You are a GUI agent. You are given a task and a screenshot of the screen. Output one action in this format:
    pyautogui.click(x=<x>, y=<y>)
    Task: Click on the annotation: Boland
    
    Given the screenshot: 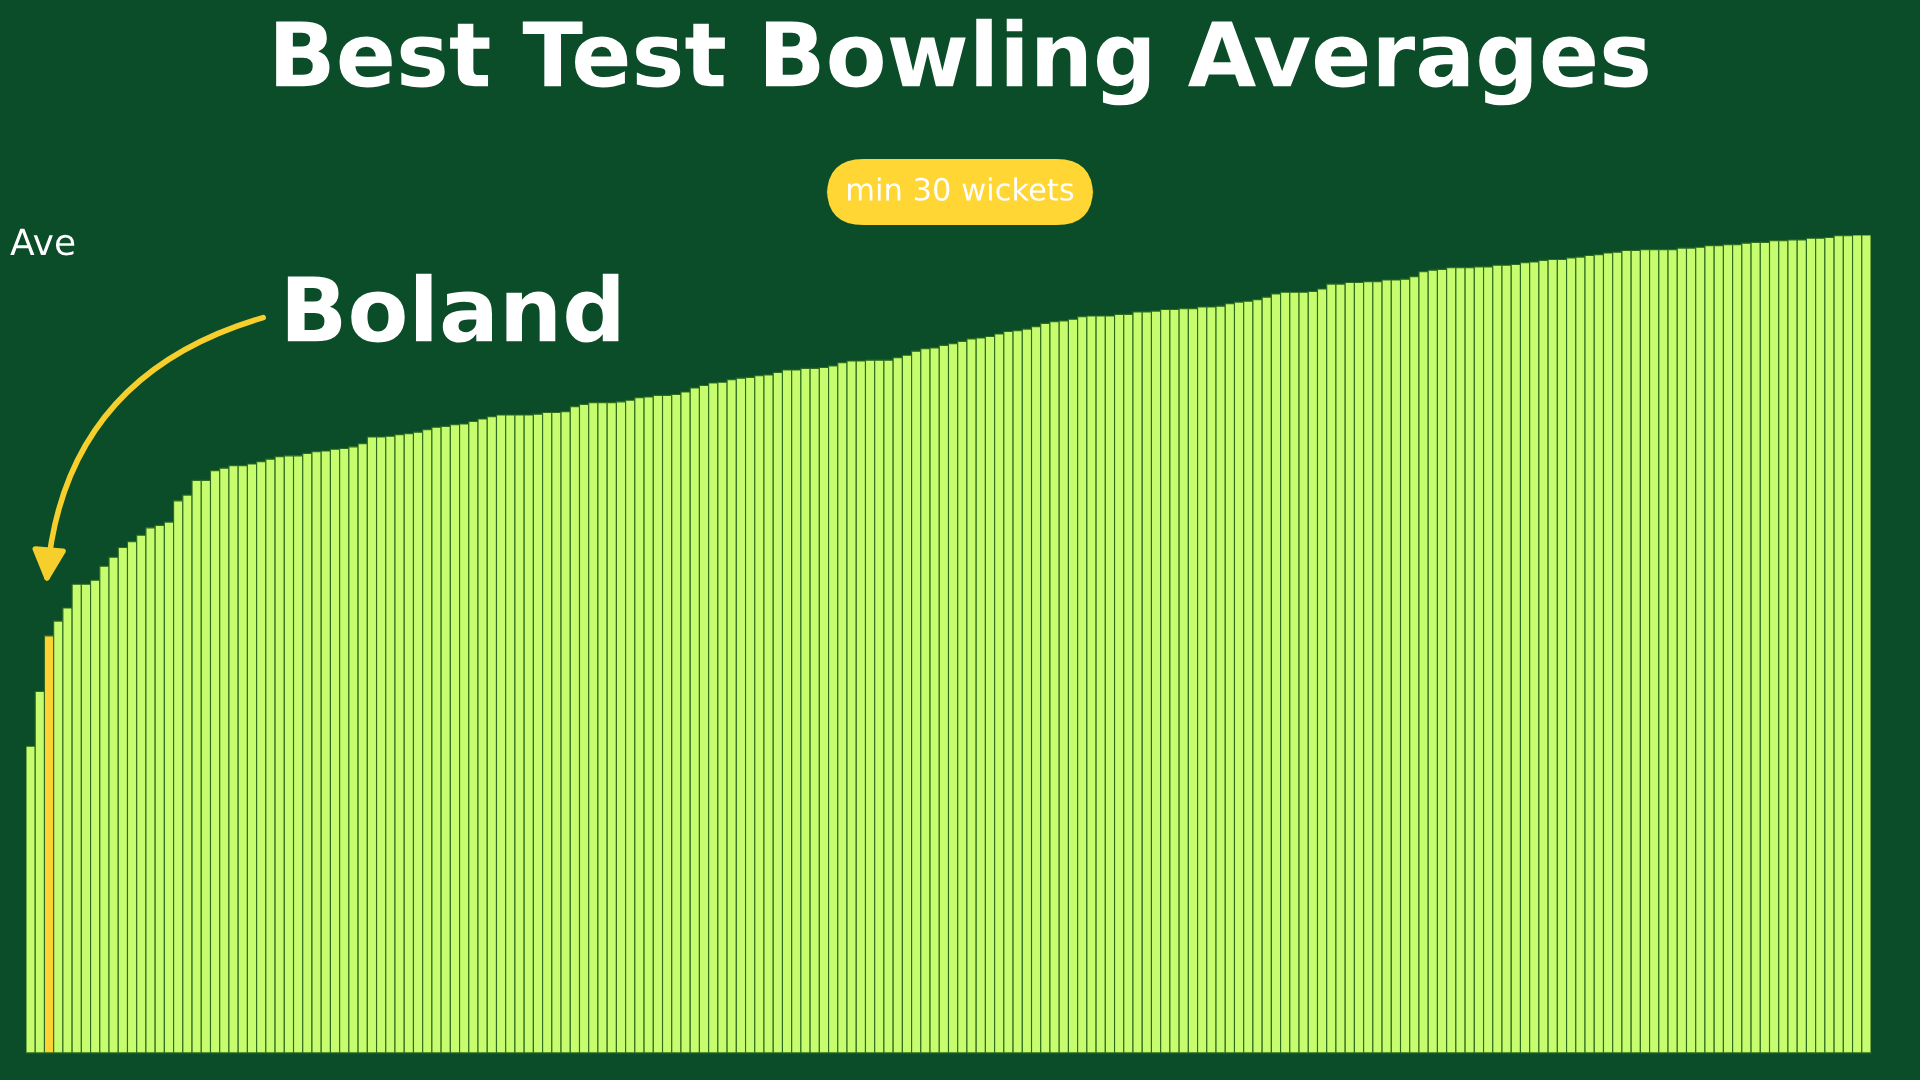 What is the action you would take?
    pyautogui.click(x=453, y=308)
    